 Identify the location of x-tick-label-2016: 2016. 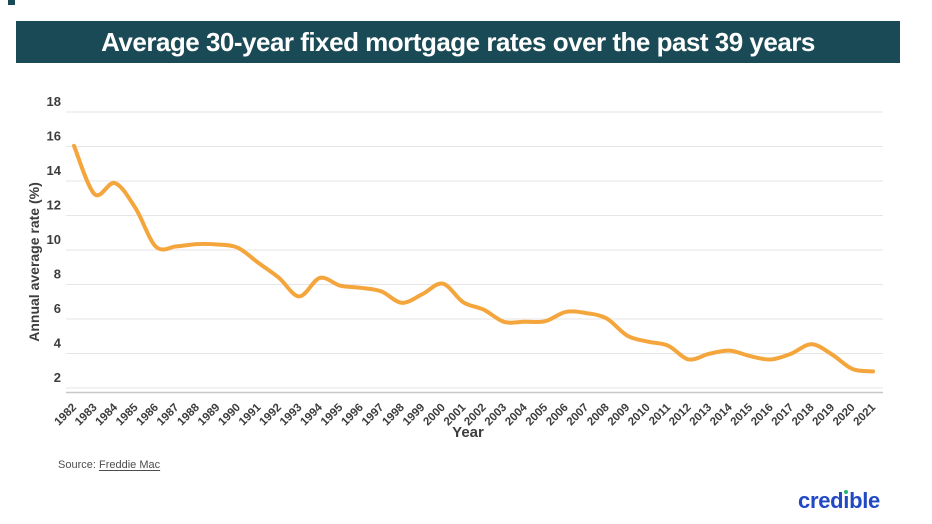
(762, 415).